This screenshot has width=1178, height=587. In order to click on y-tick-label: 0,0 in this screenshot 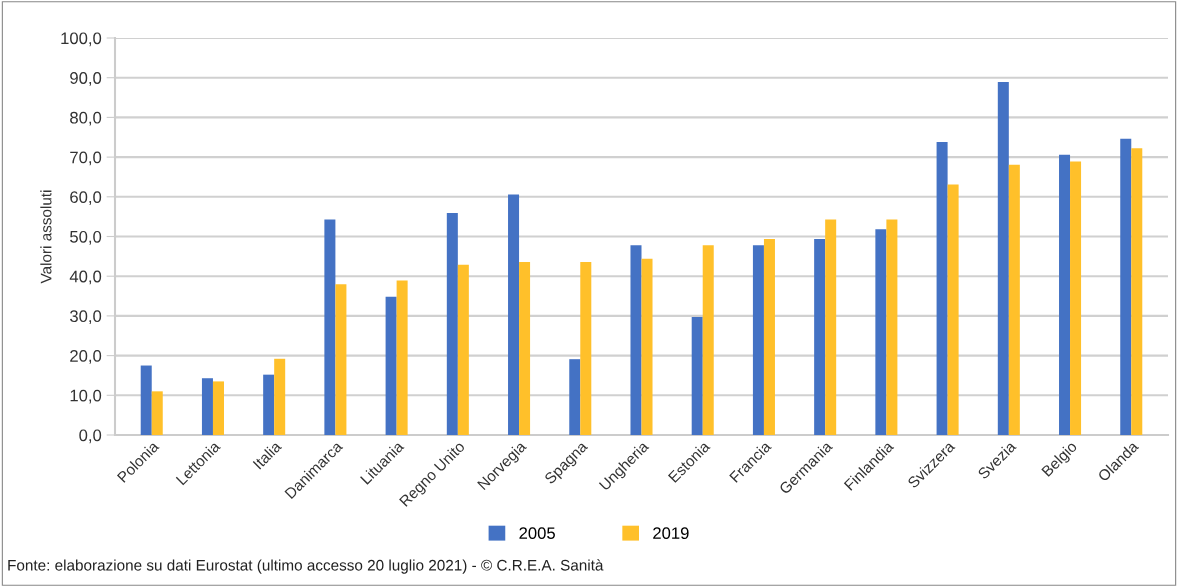, I will do `click(90, 436)`.